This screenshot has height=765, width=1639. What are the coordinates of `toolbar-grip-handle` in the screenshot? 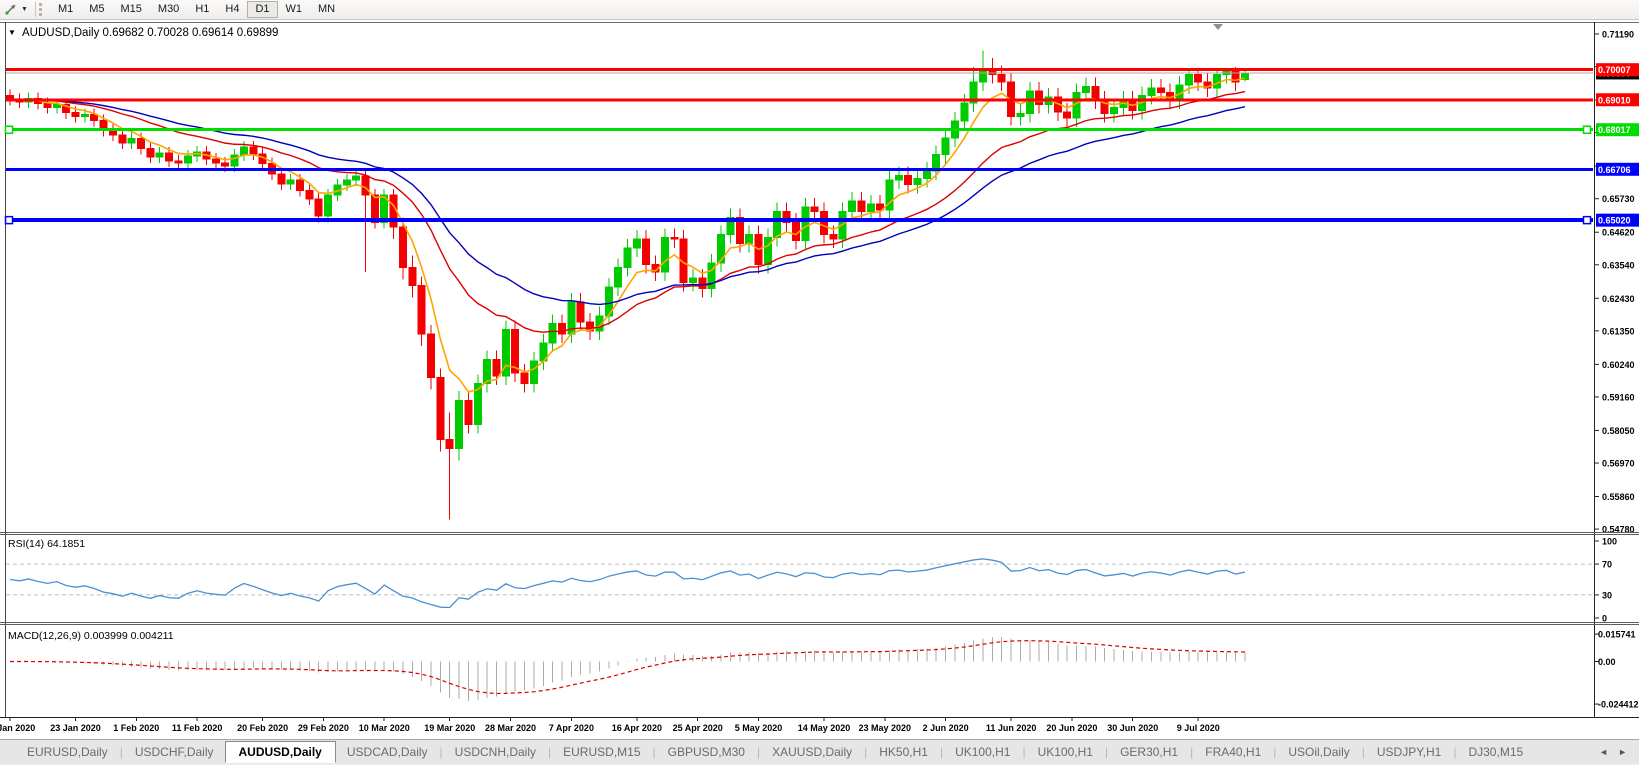 It's located at (41, 9).